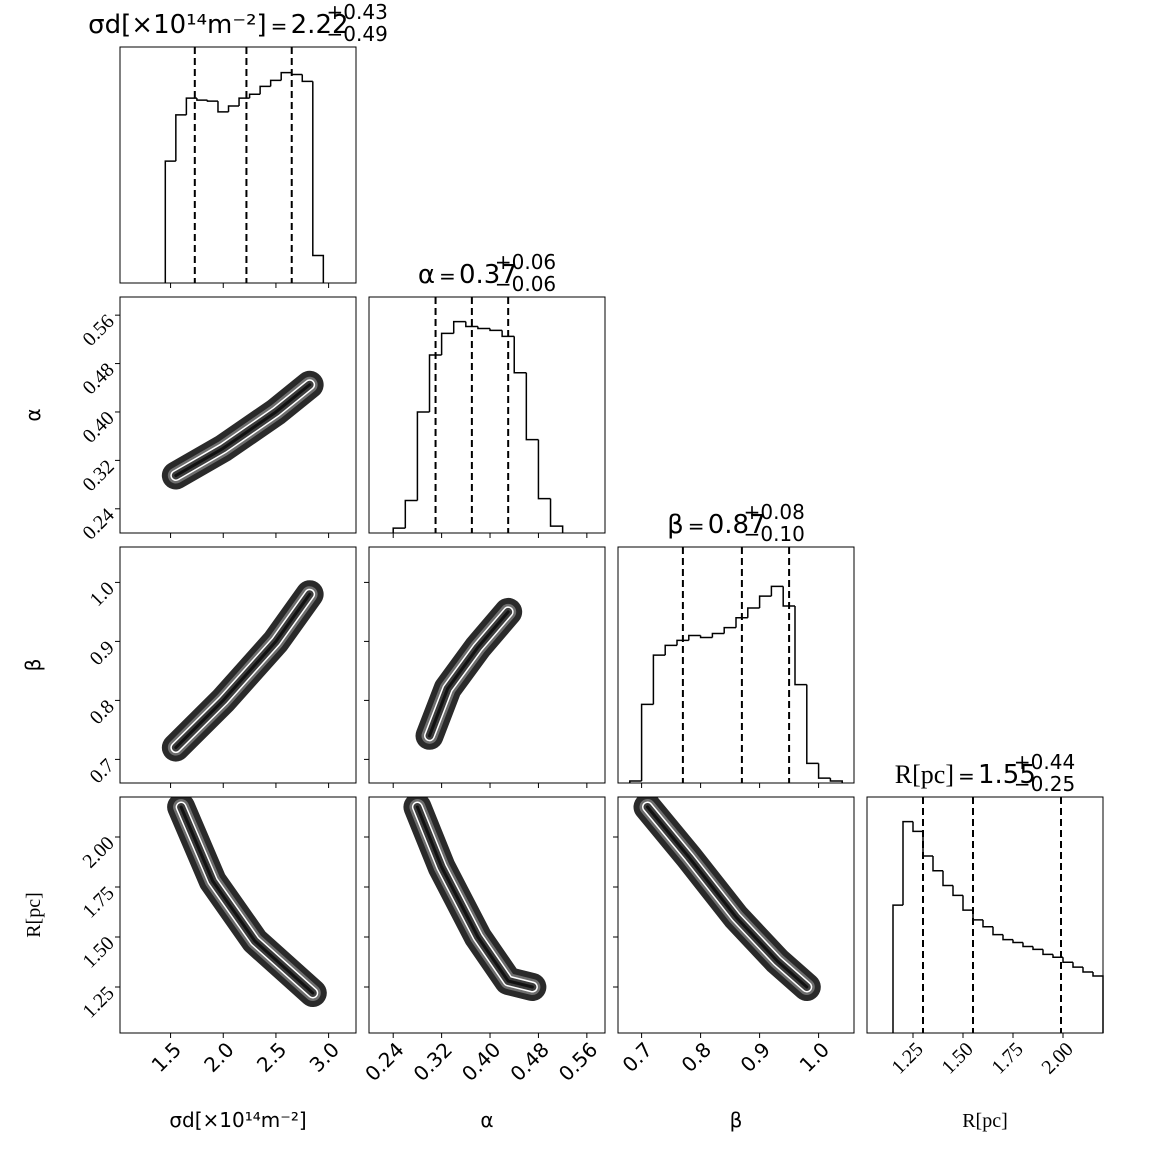 The width and height of the screenshot is (1153, 1158). I want to click on y-axis-label: R[pc], so click(34, 915).